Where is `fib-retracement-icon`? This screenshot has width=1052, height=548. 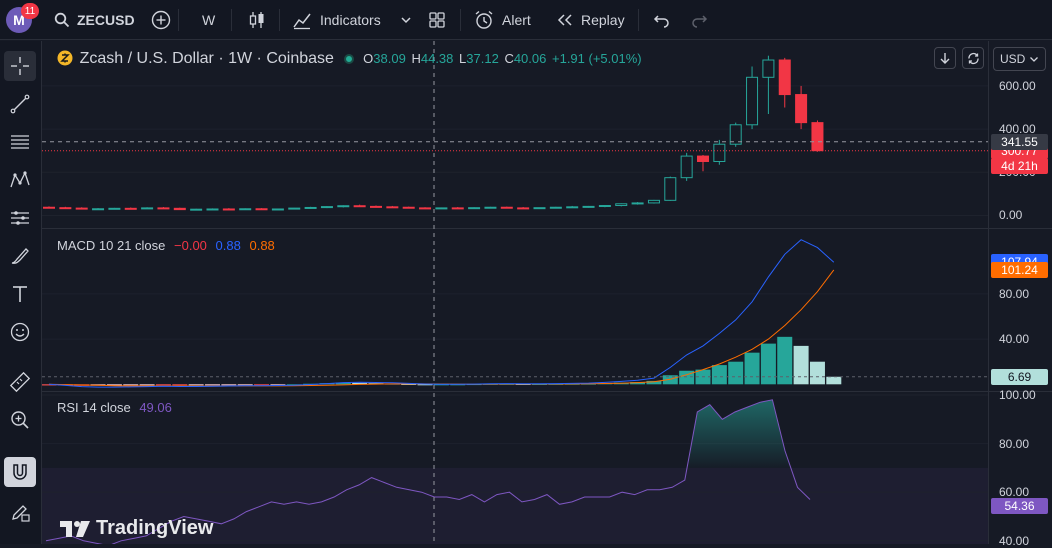 fib-retracement-icon is located at coordinates (20, 142).